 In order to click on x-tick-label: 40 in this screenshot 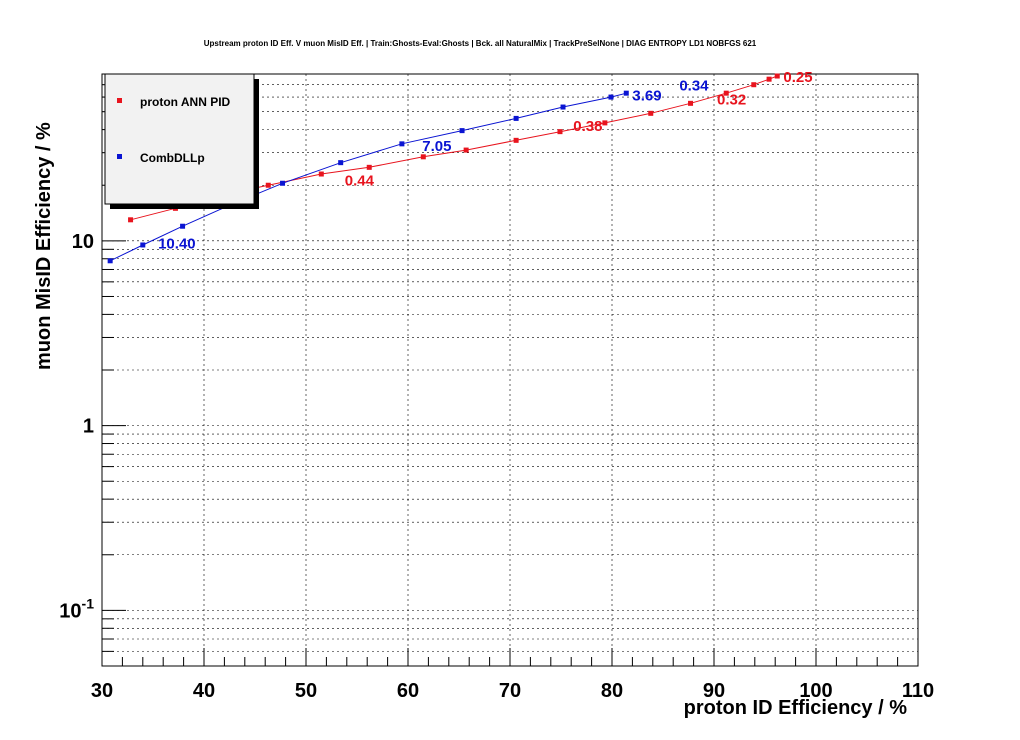, I will do `click(204, 691)`.